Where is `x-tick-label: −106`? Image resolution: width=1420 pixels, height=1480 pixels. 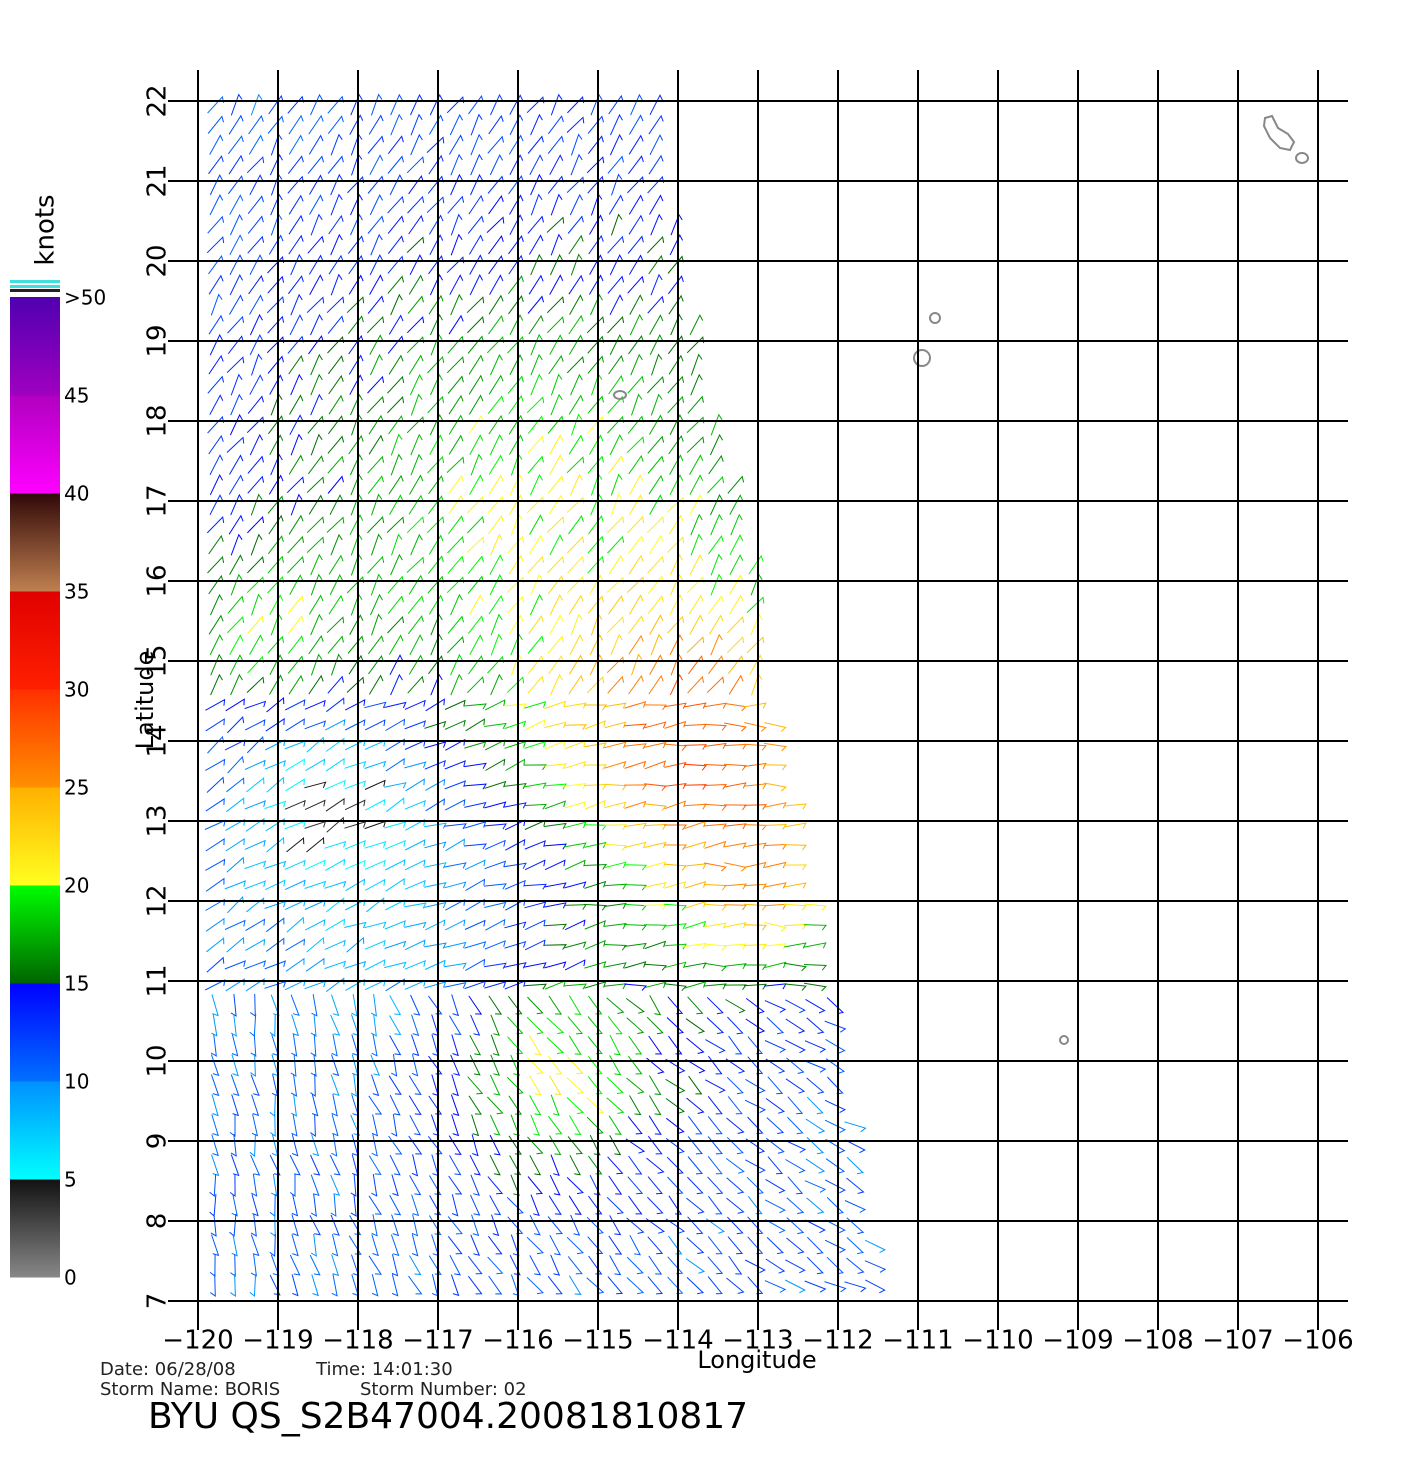
x-tick-label: −106 is located at coordinates (1317, 1341).